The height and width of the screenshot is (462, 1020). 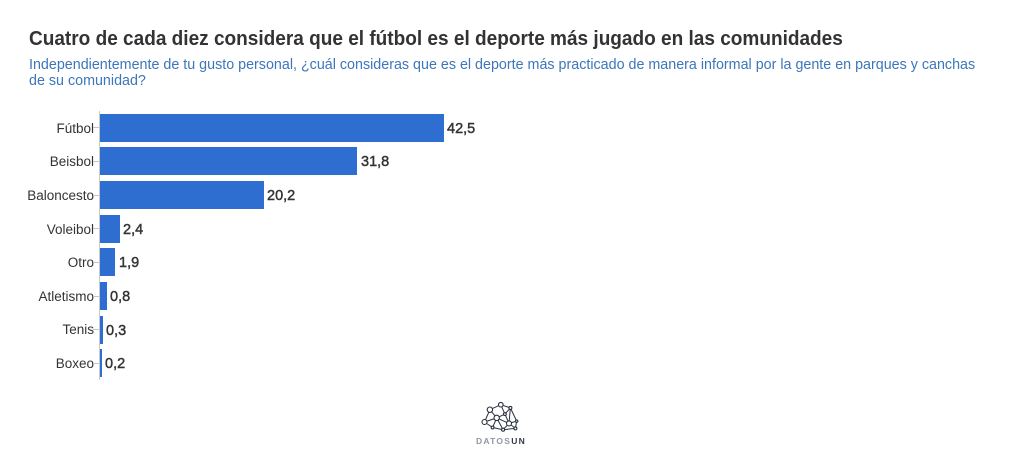 I want to click on svg-text: DATOSUN, so click(x=501, y=441).